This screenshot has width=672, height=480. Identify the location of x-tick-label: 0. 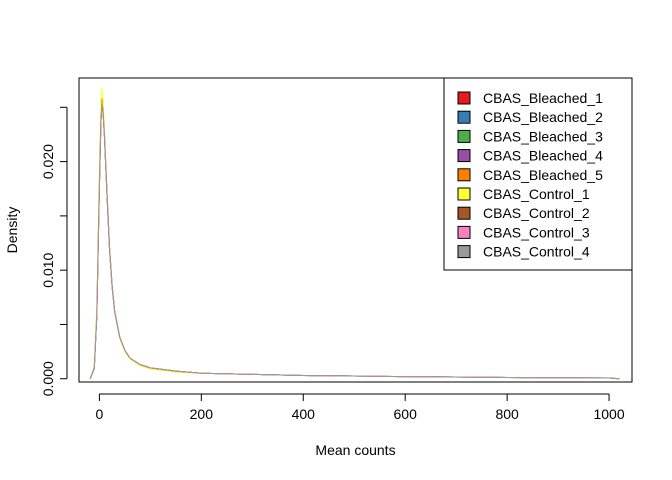
(99, 414).